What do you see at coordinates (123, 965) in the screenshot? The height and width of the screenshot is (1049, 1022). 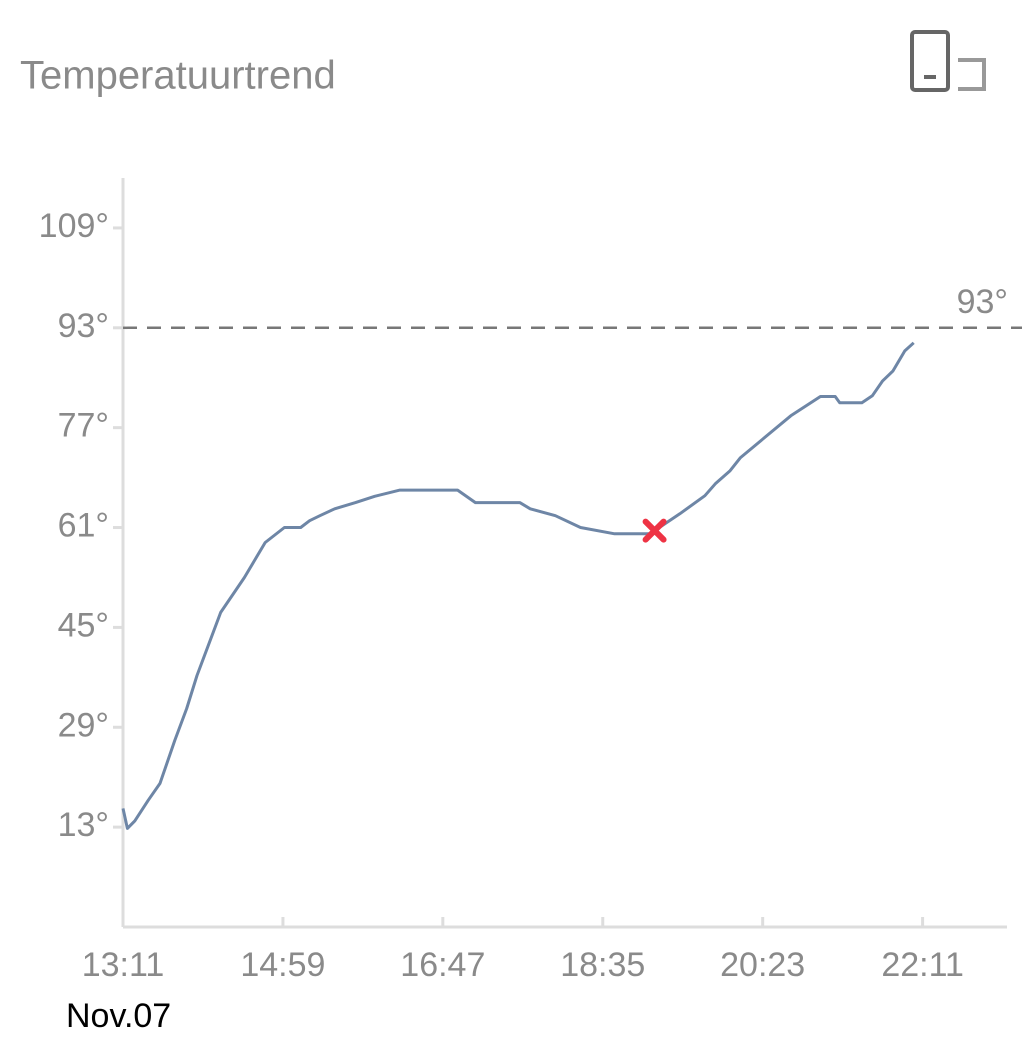 I see `x-tick-label: 13:11` at bounding box center [123, 965].